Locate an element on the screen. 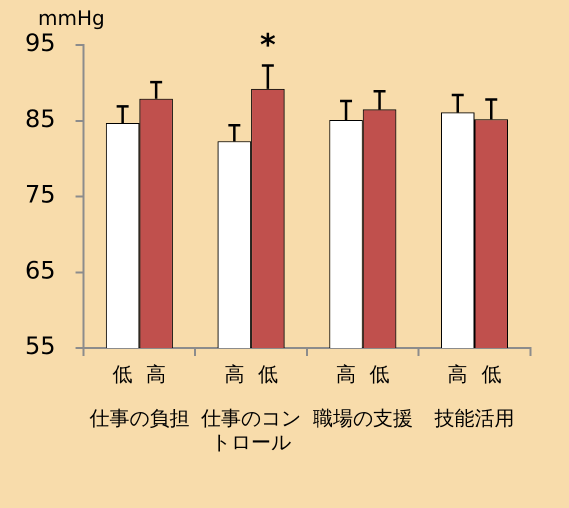 This screenshot has width=569, height=508. x-tick-label: 仕事の負担 is located at coordinates (139, 418).